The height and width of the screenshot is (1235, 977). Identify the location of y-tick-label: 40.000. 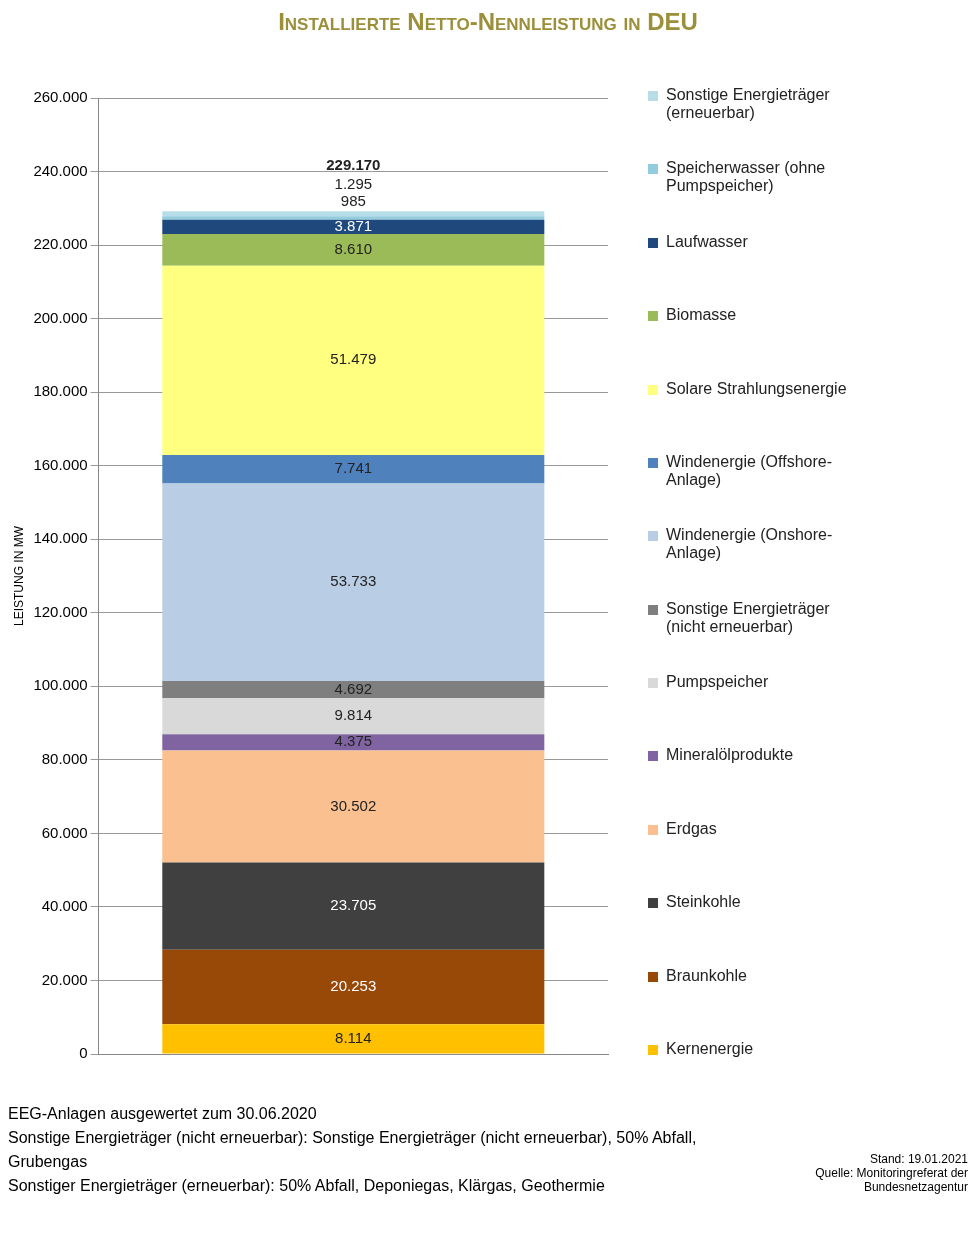
(64, 906).